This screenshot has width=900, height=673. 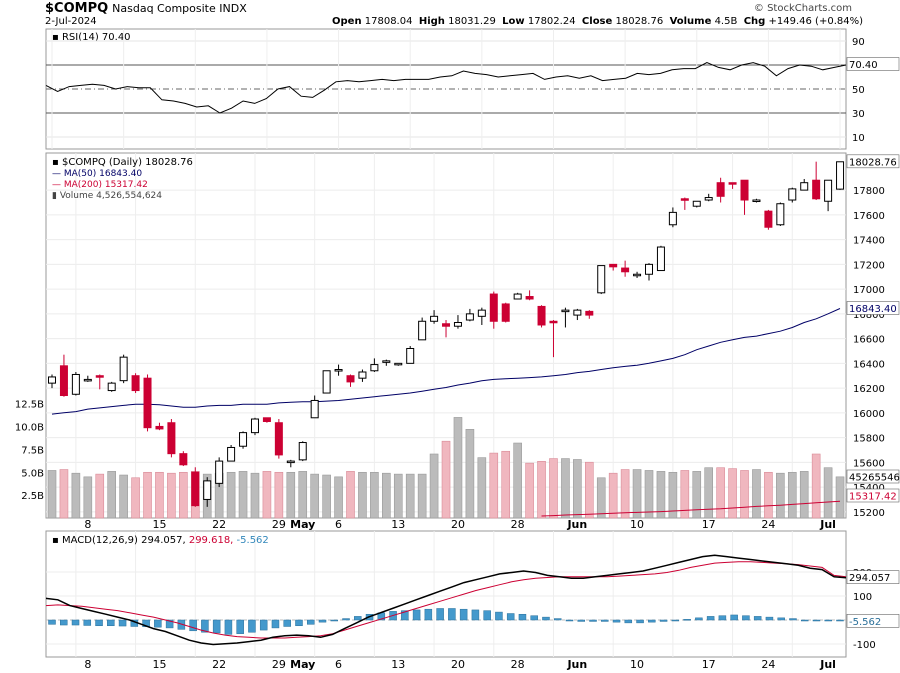 I want to click on price-tick-label: 16400, so click(x=869, y=364).